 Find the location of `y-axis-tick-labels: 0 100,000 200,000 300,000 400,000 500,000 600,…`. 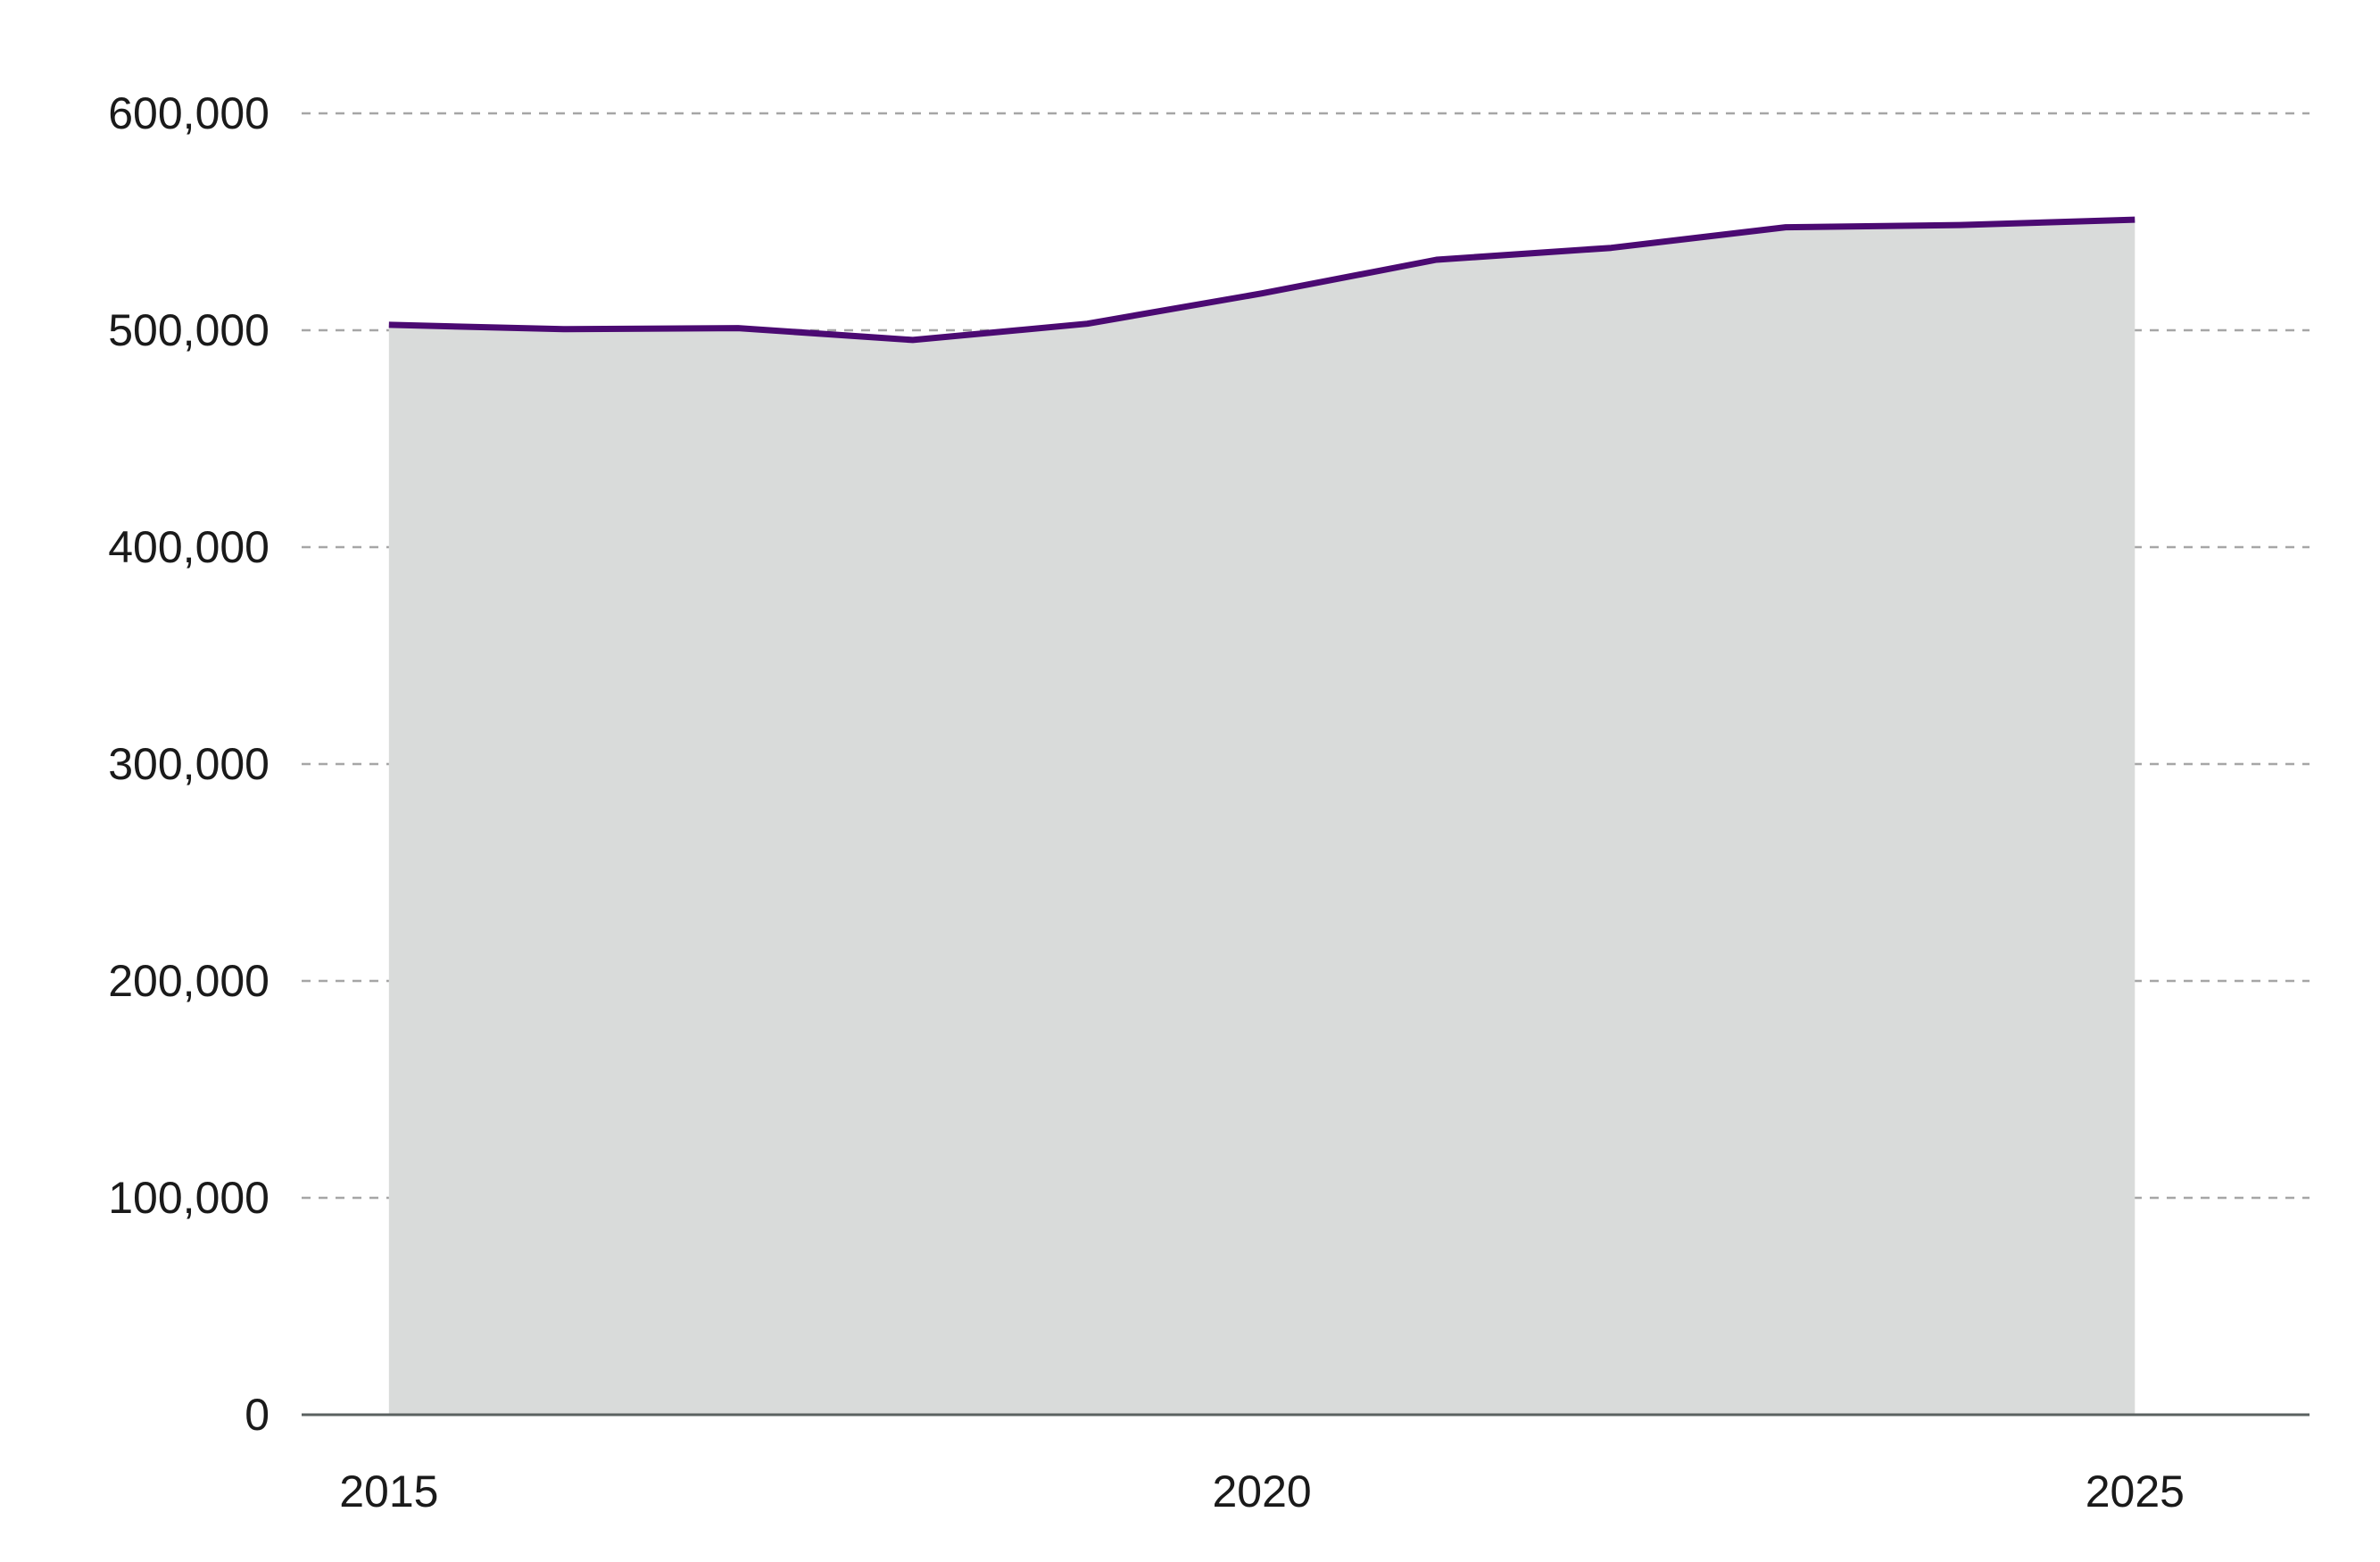

y-axis-tick-labels: 0 100,000 200,000 300,000 400,000 500,000 600,… is located at coordinates (189, 764).